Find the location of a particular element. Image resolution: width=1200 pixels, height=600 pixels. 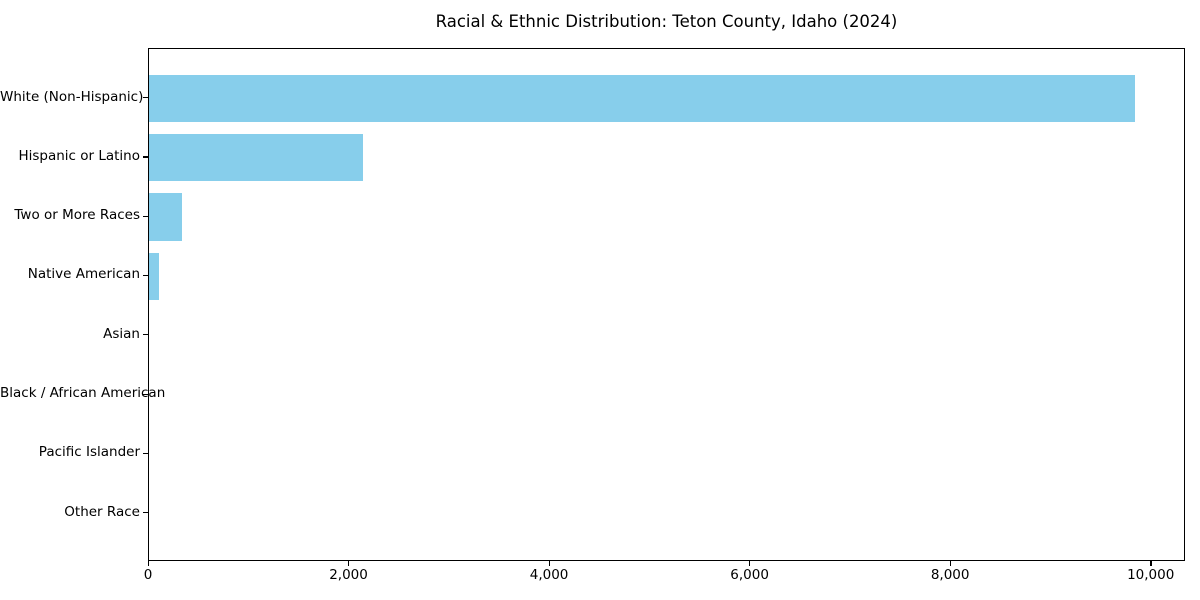

x-tick-label: 4,000 is located at coordinates (549, 575).